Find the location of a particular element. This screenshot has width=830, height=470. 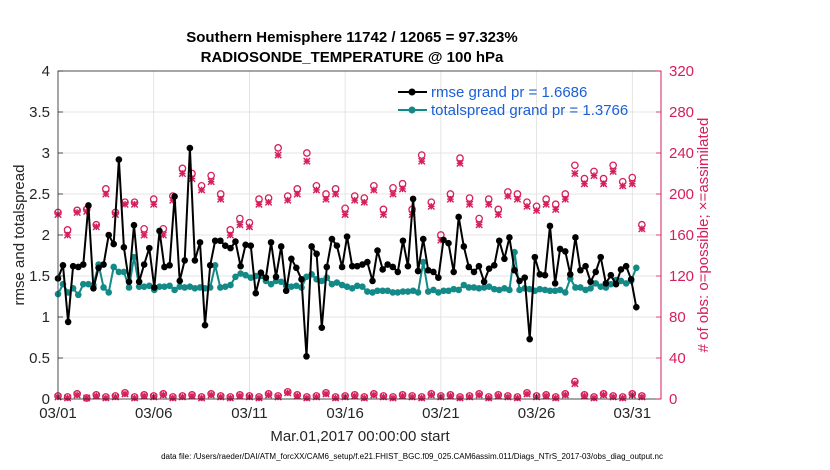

obs-possible-point is located at coordinates (307, 153).